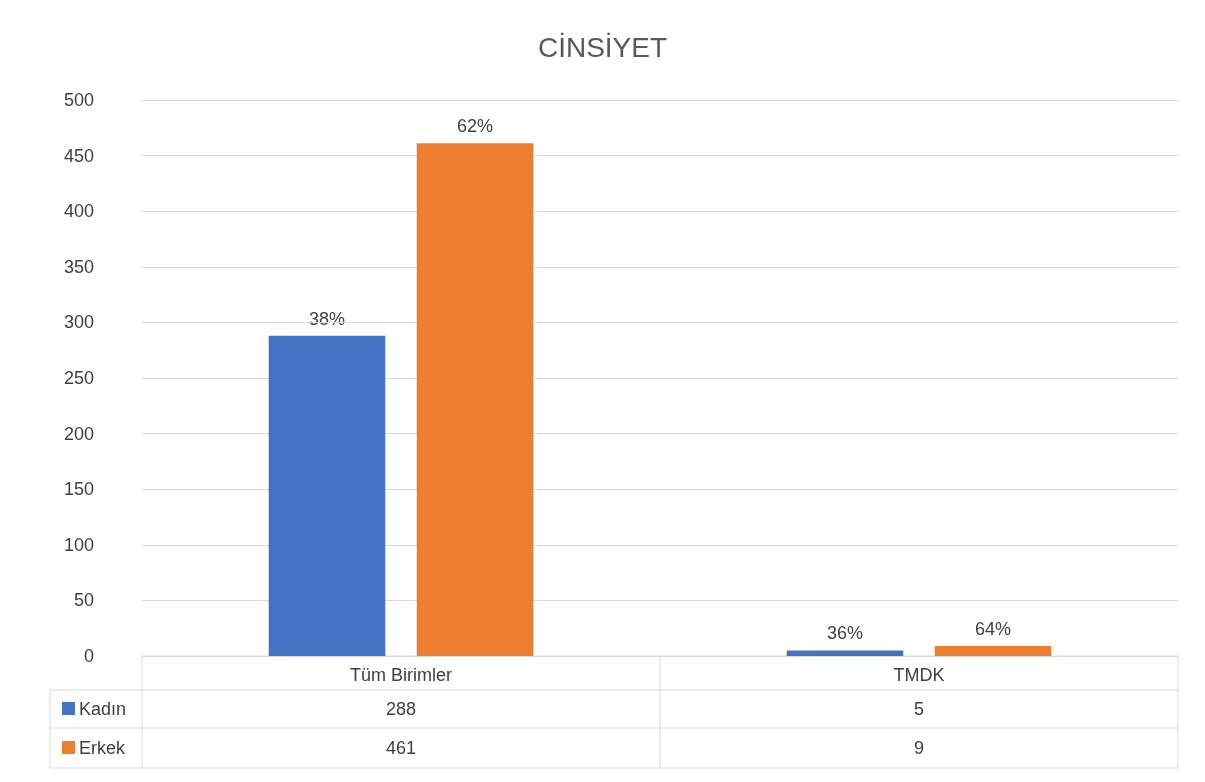 Image resolution: width=1205 pixels, height=782 pixels. Describe the element at coordinates (78, 433) in the screenshot. I see `y-tick-label: 200` at that location.